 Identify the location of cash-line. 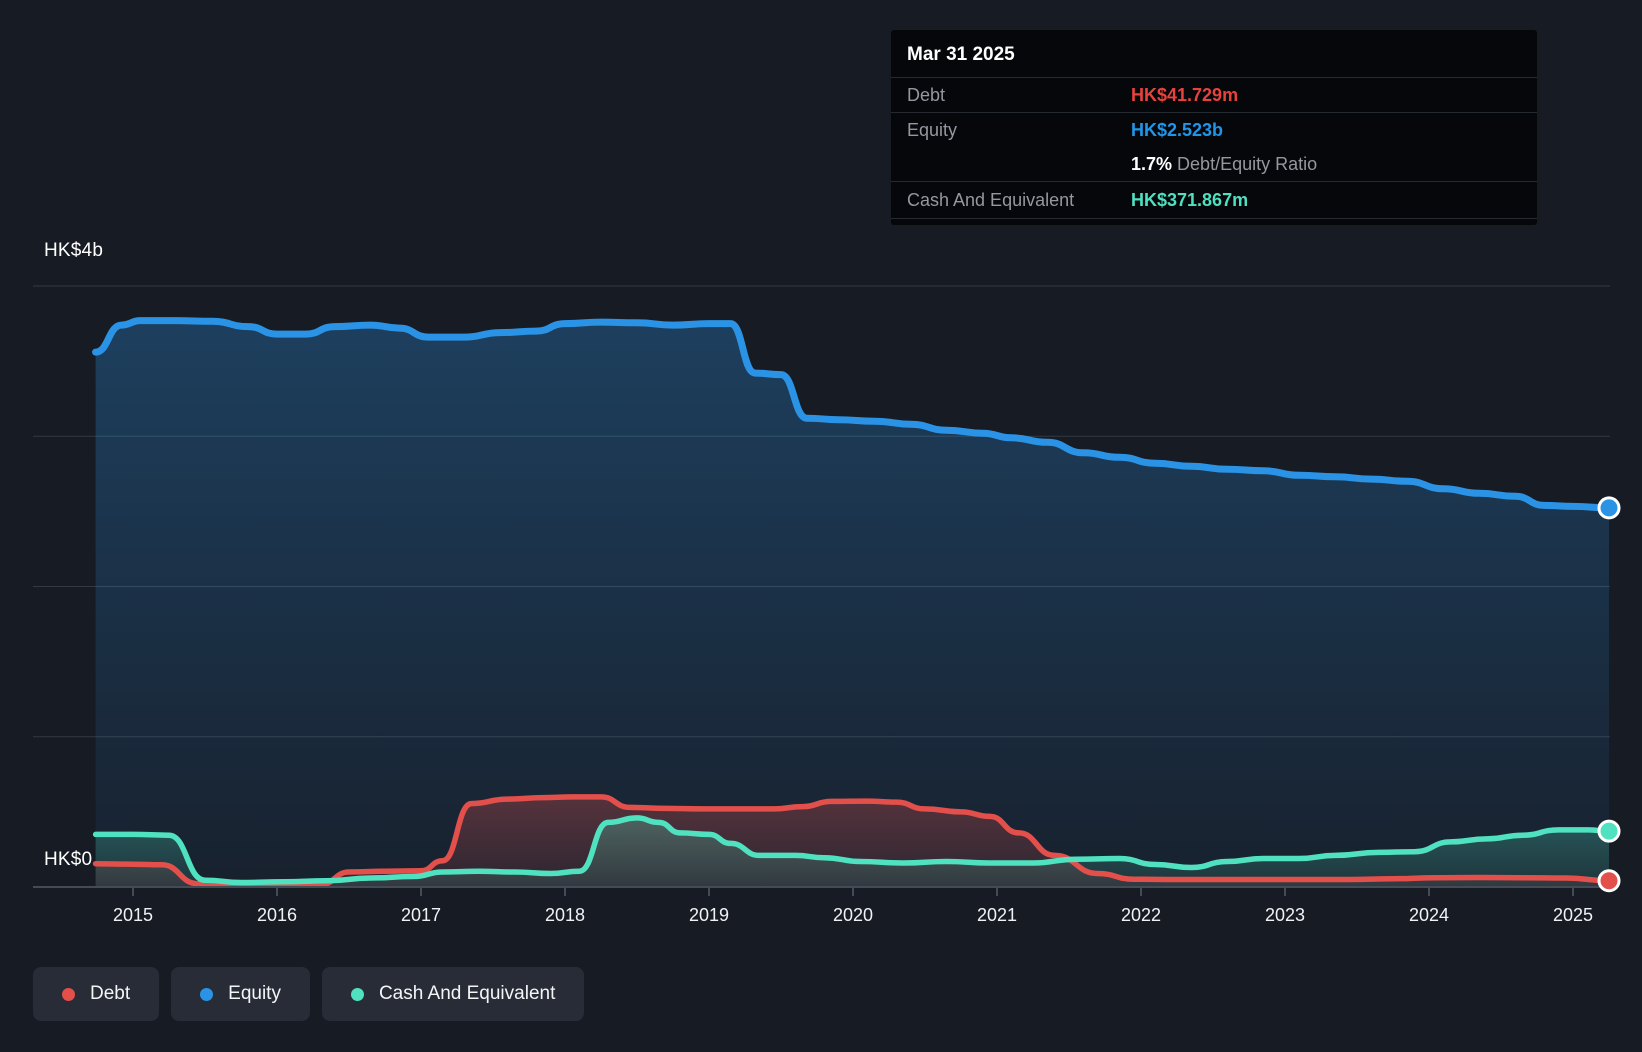
(852, 850).